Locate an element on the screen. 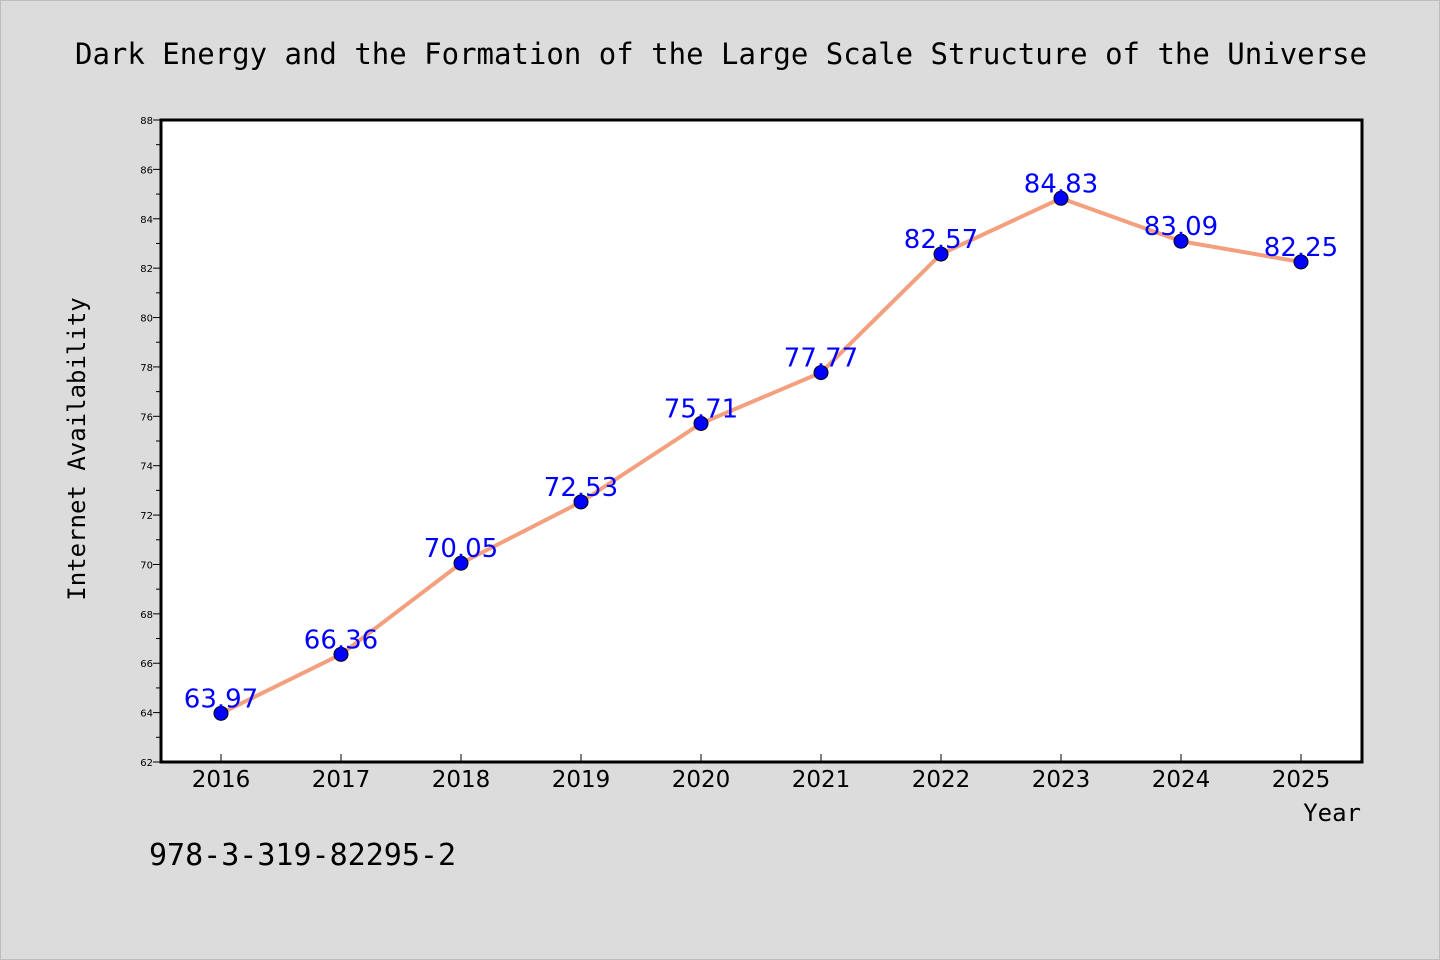  data-label: 72.53 is located at coordinates (581, 488).